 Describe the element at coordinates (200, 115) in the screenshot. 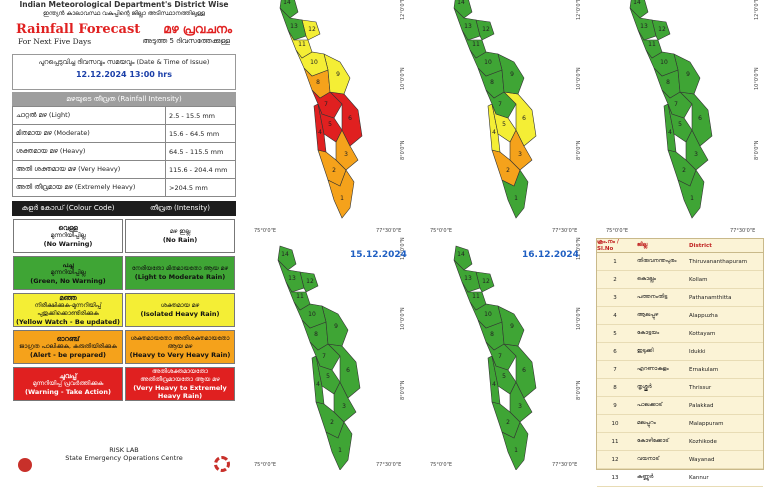

I see `intensity-range: 2.5 - 15.5 mm` at that location.